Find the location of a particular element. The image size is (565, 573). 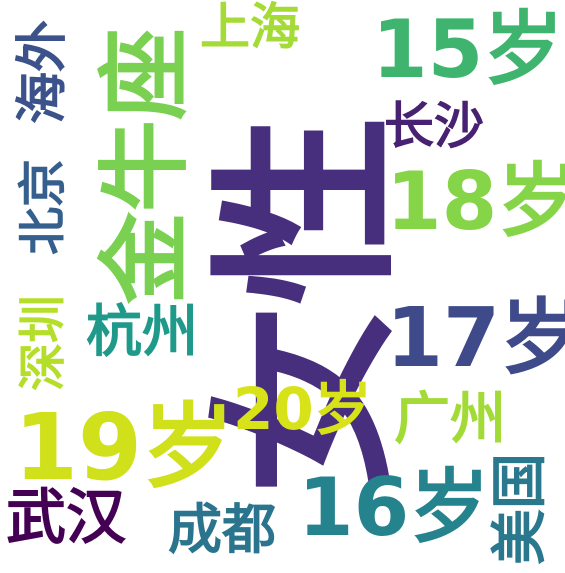

word-jinniuzuo: 金牛座 is located at coordinates (146, 166).